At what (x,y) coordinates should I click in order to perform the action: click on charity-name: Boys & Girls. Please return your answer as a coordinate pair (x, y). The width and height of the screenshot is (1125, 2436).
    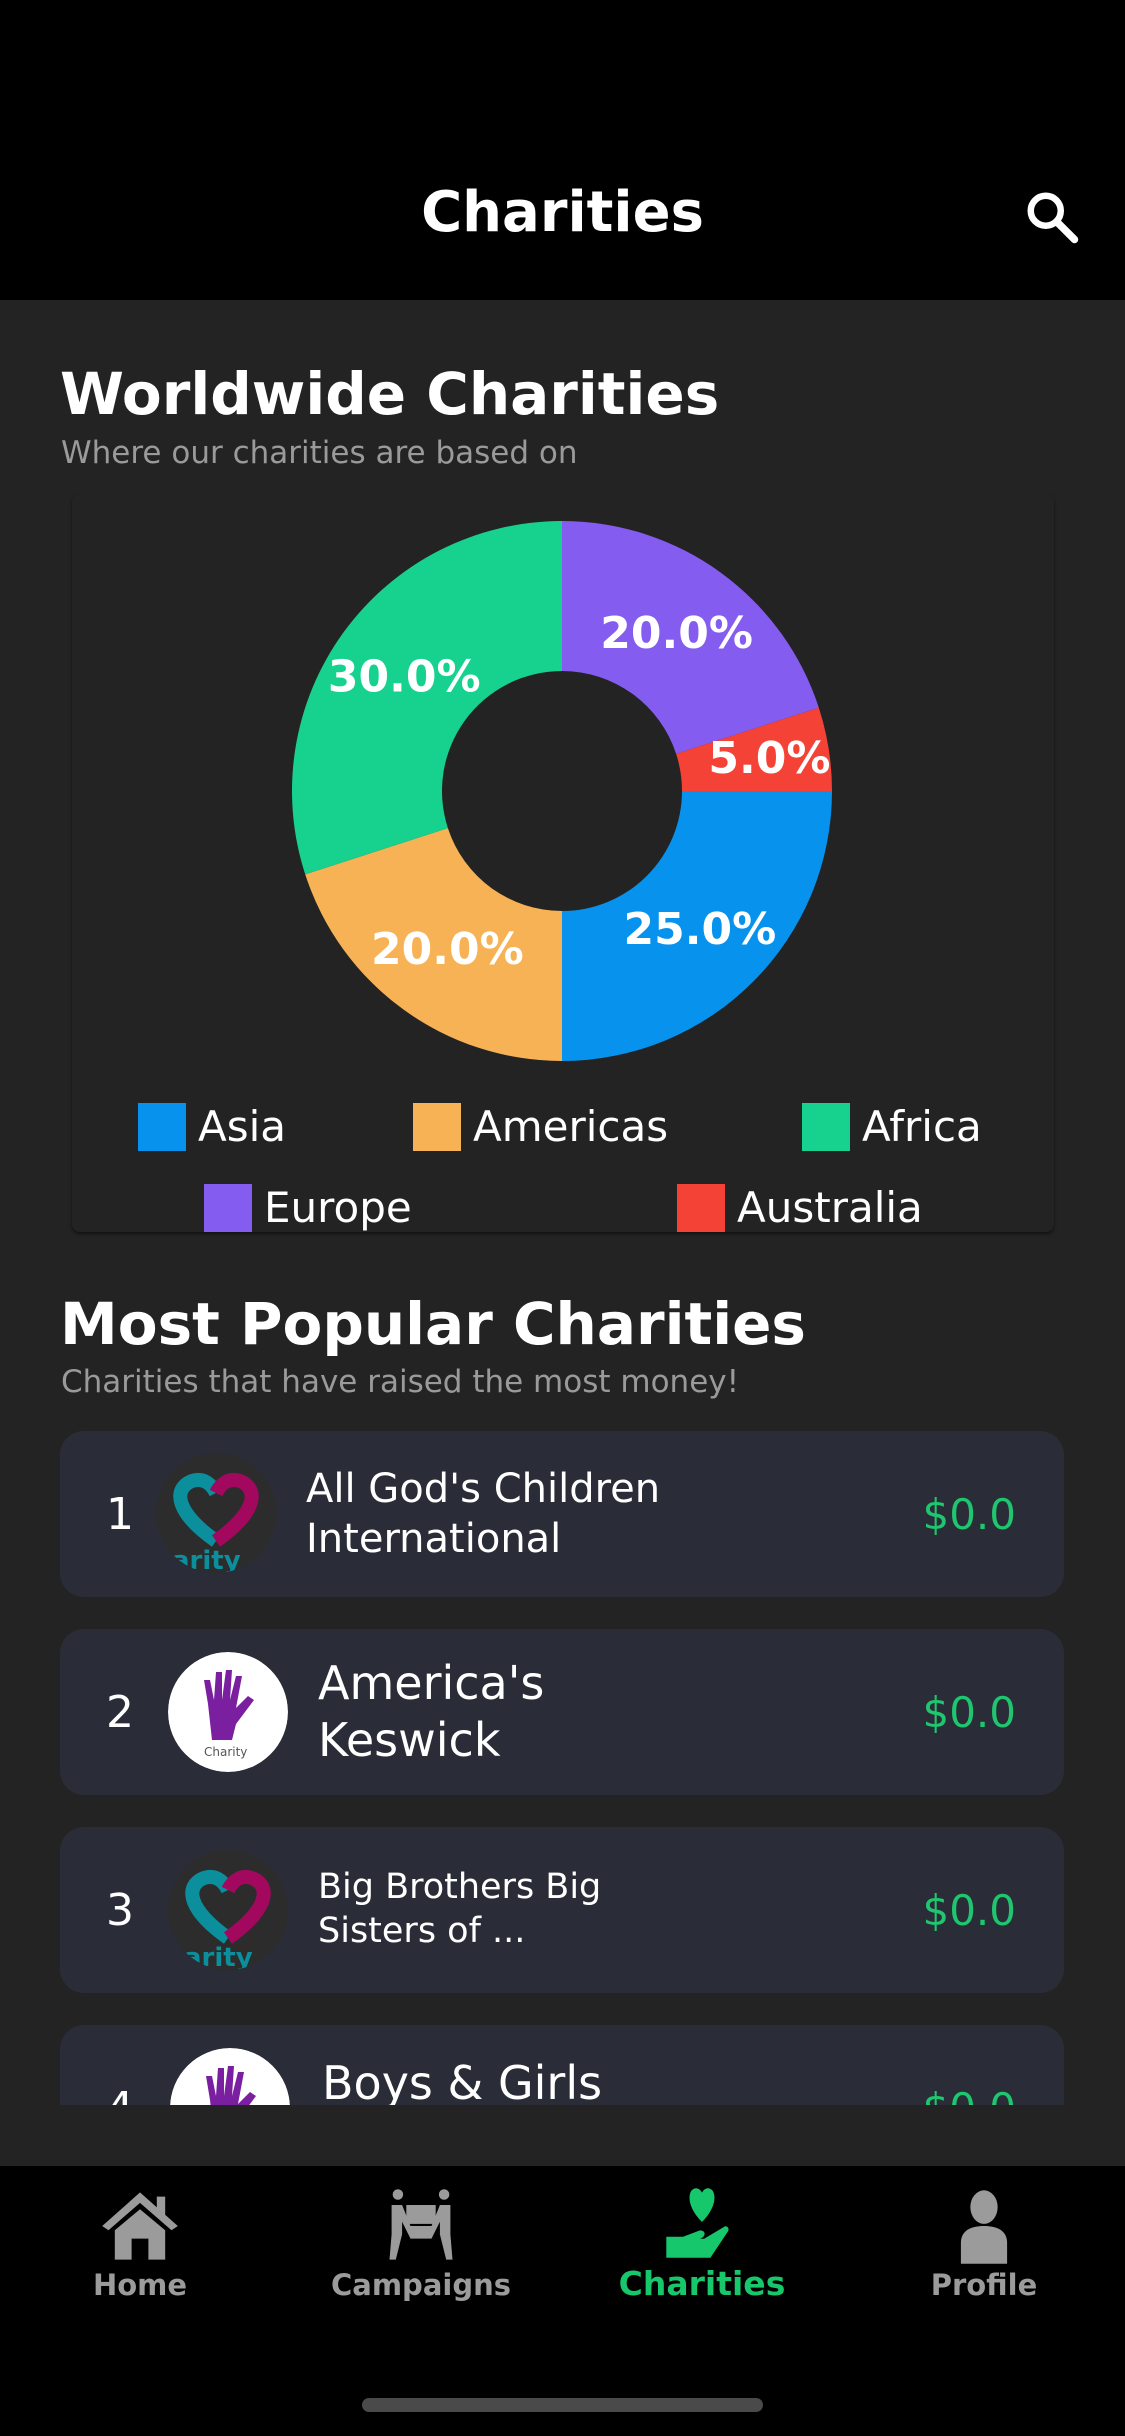
    Looking at the image, I should click on (462, 2080).